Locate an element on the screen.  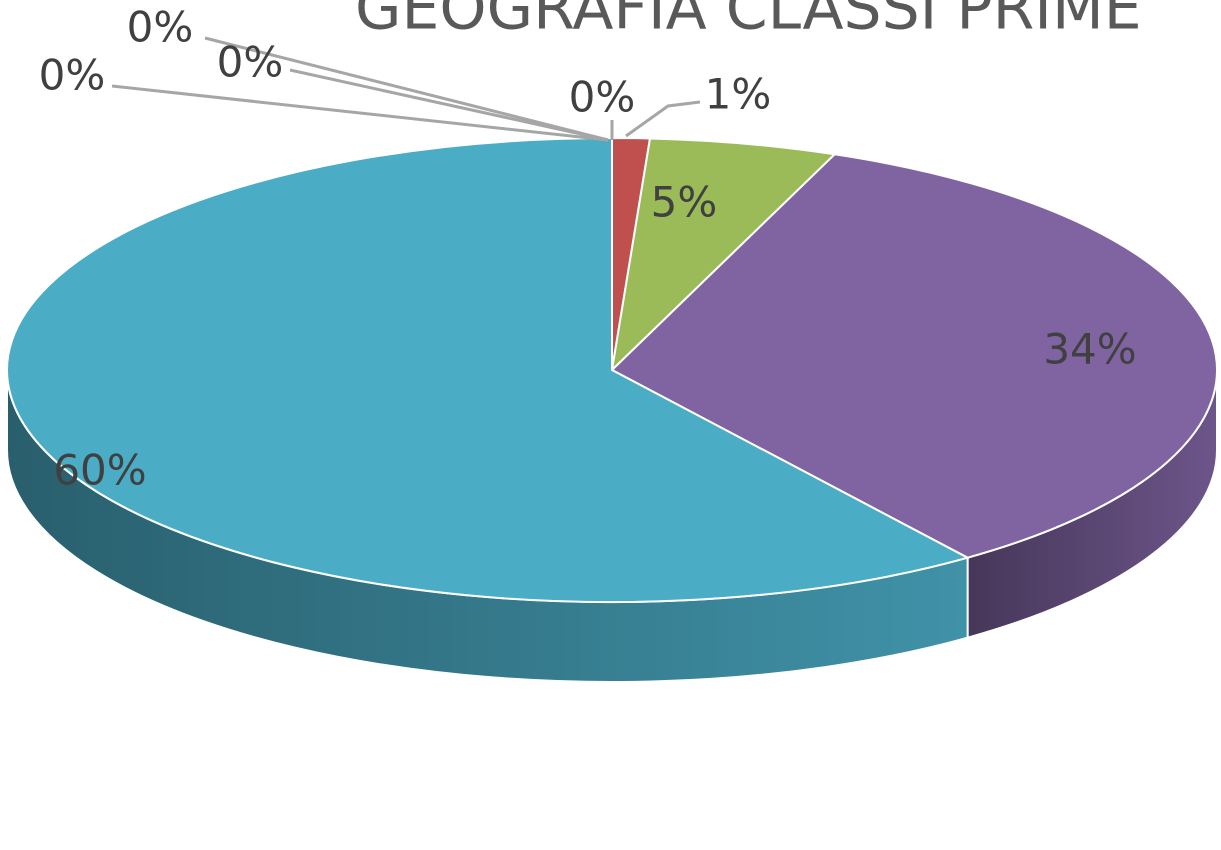
chart-title: GEOGRAFIA CLASSI PRIME is located at coordinates (748, 22).